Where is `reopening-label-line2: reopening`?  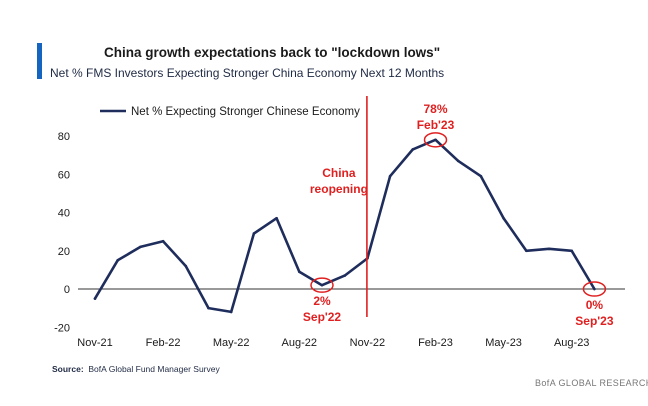 reopening-label-line2: reopening is located at coordinates (339, 189).